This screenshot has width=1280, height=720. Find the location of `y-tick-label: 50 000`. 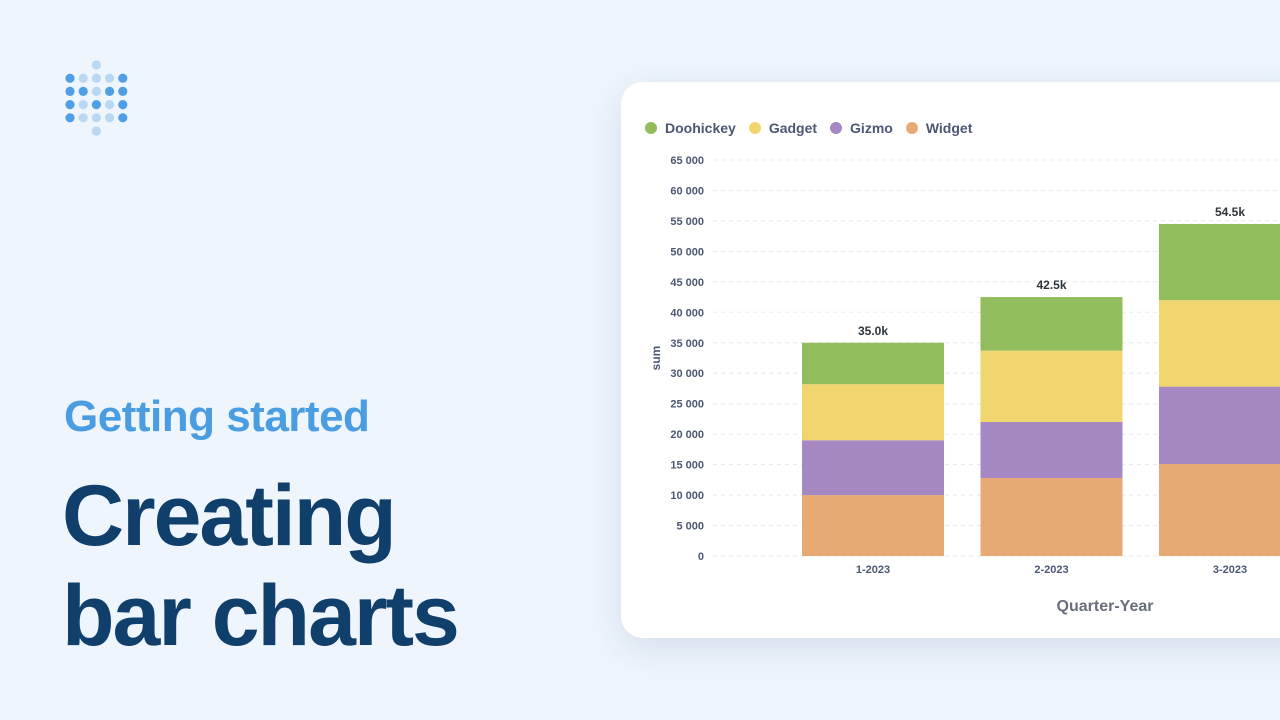

y-tick-label: 50 000 is located at coordinates (687, 252).